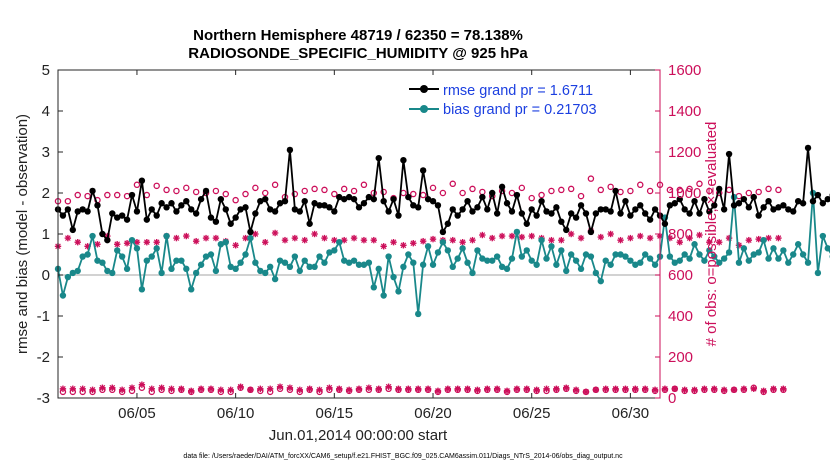 The width and height of the screenshot is (830, 470). Describe the element at coordinates (532, 413) in the screenshot. I see `x-tick-label: 06/25` at that location.